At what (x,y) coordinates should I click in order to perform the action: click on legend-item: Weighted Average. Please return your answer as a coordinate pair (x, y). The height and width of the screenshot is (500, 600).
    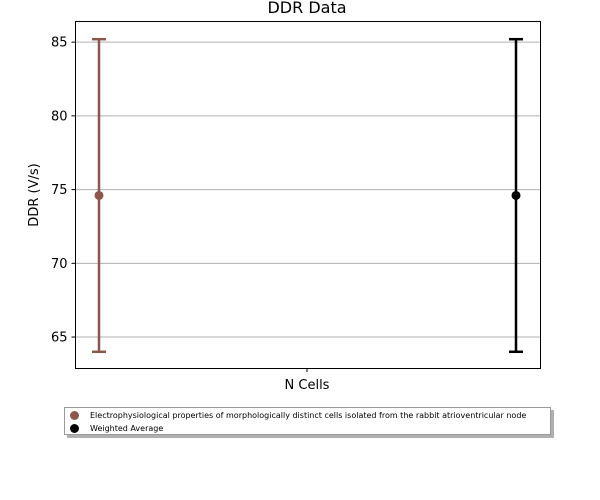
    Looking at the image, I should click on (116, 428).